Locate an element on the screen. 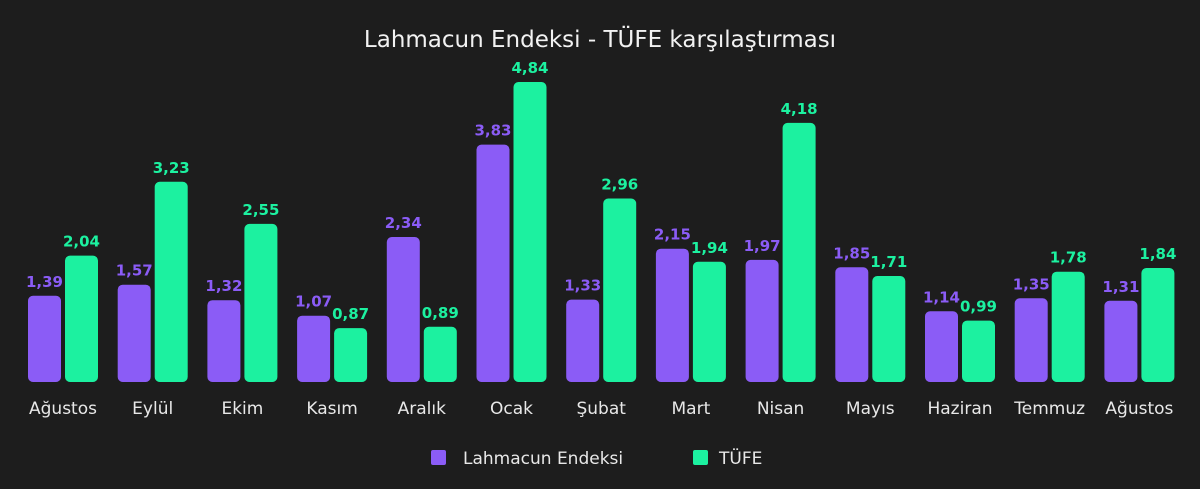 Image resolution: width=1200 pixels, height=489 pixels. data-label-tufe-3: 0,87 is located at coordinates (350, 314).